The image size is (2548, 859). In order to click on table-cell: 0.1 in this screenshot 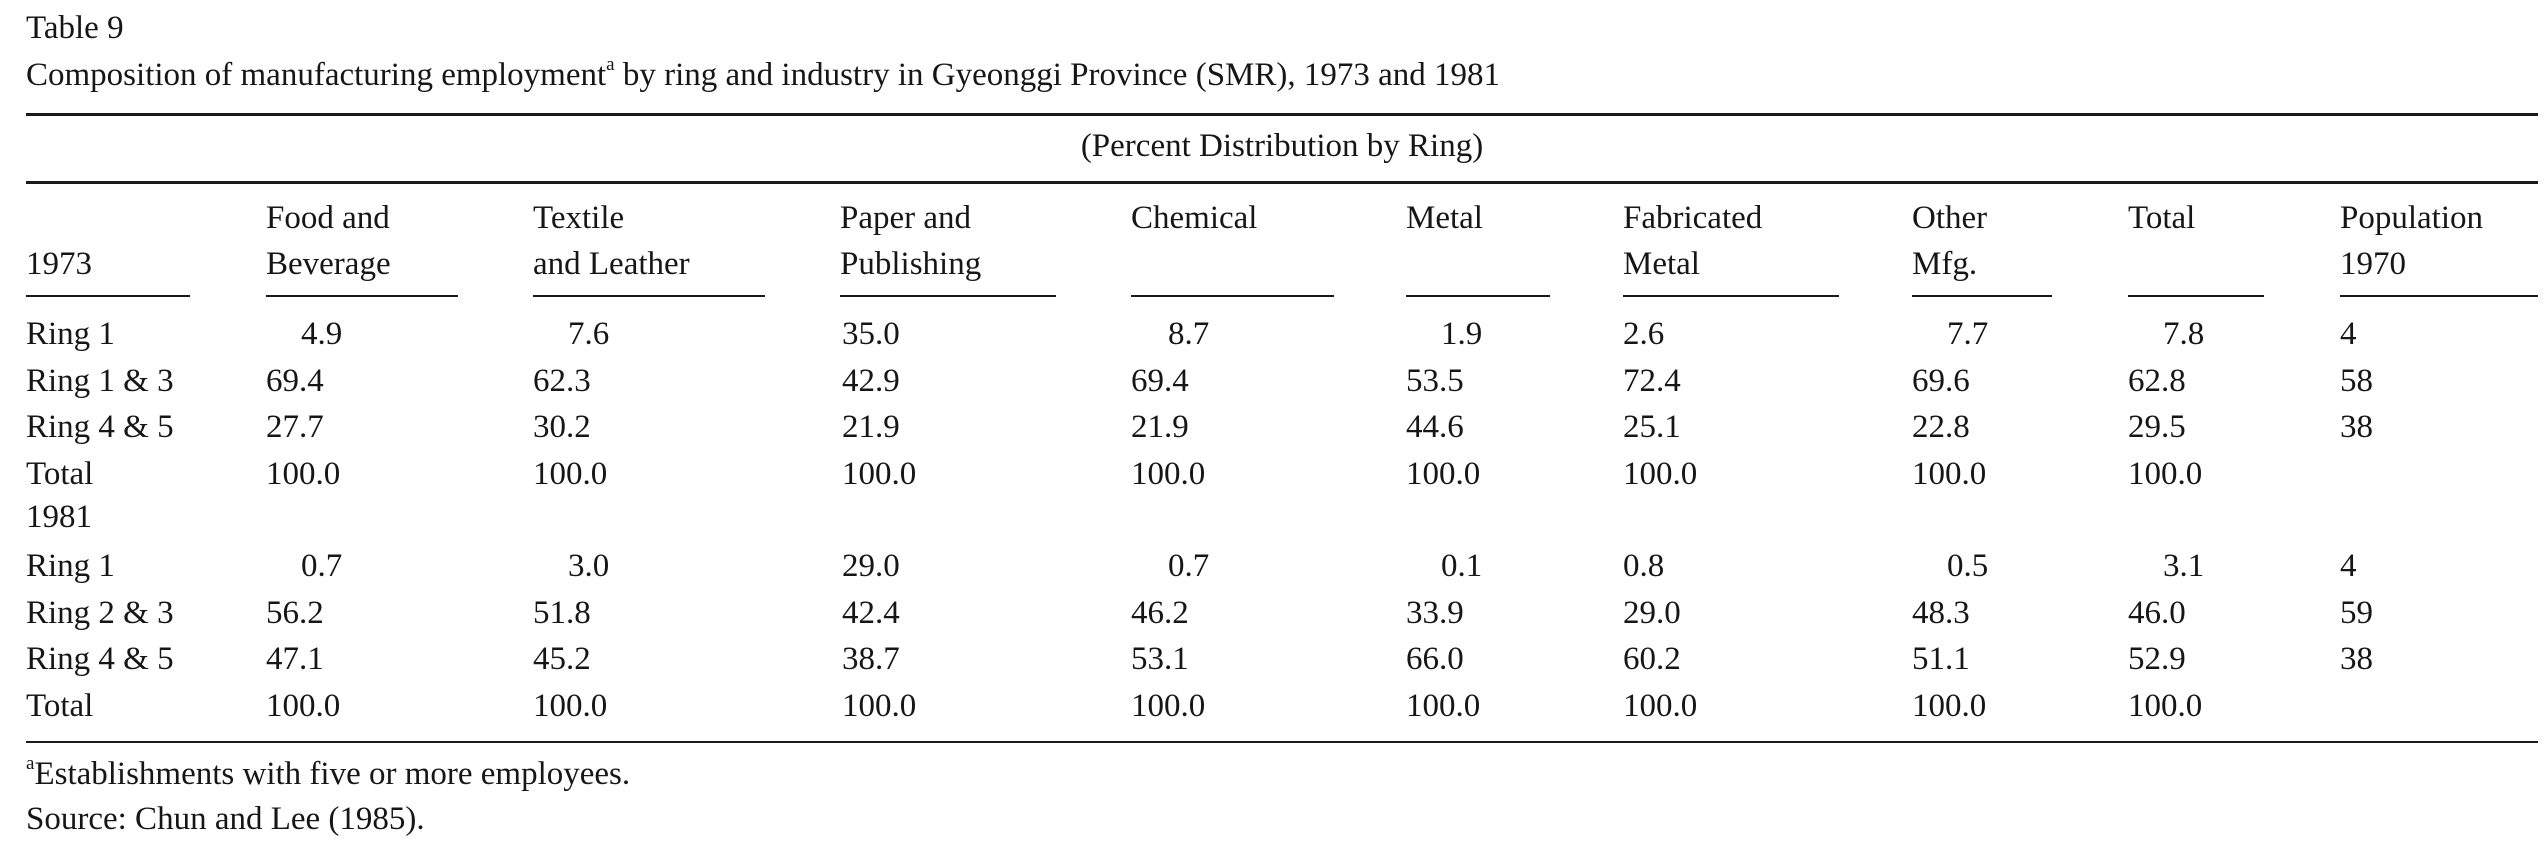, I will do `click(1462, 566)`.